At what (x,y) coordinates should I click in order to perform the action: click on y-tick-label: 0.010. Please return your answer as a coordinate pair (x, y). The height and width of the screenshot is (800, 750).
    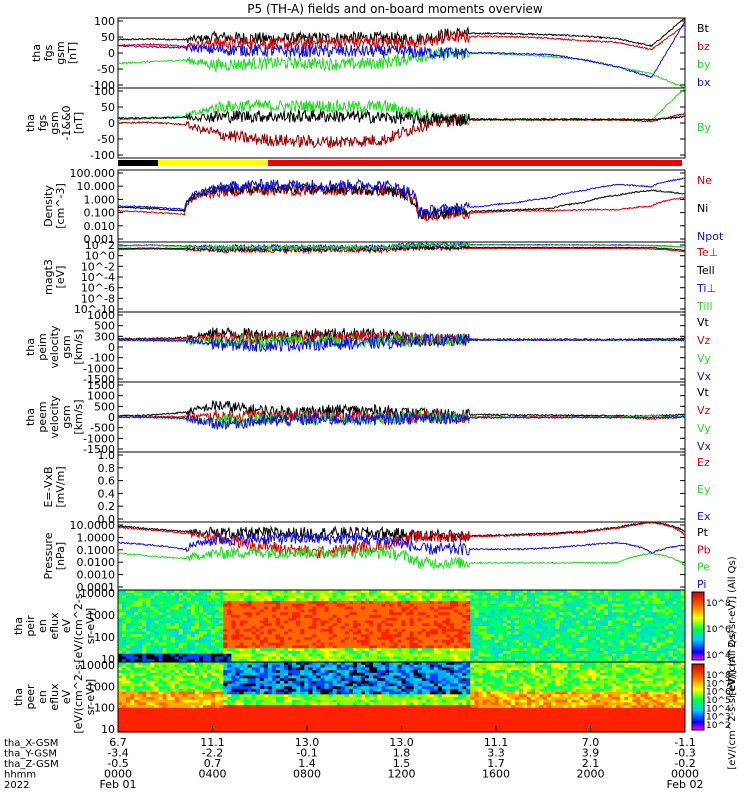
    Looking at the image, I should click on (100, 226).